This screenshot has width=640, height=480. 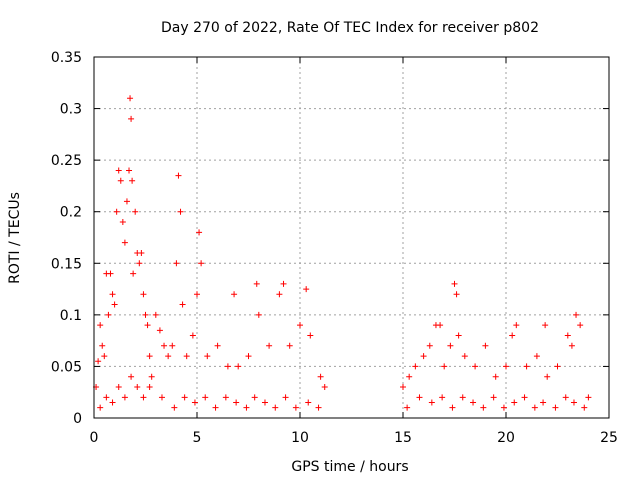 What do you see at coordinates (300, 438) in the screenshot?
I see `x-tick-label: 10` at bounding box center [300, 438].